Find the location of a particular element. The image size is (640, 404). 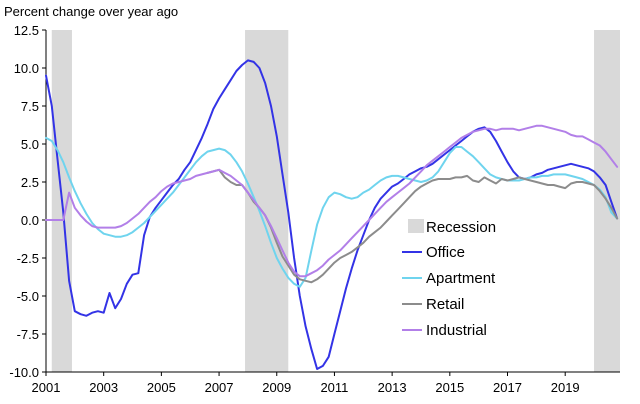

x-tick-label: 2019 is located at coordinates (565, 387).